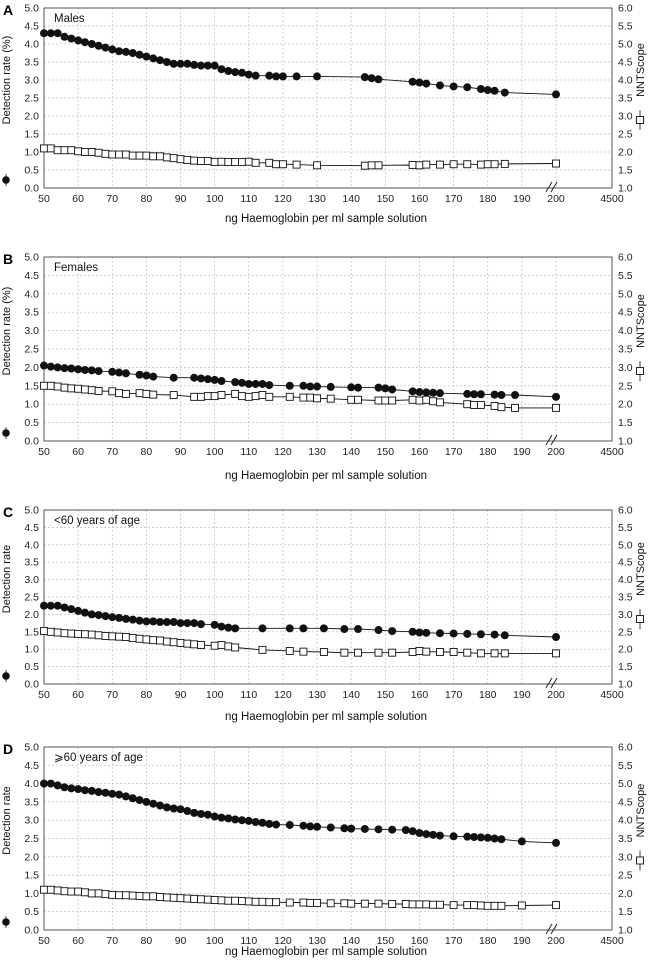 The image size is (654, 963). What do you see at coordinates (522, 695) in the screenshot?
I see `x-tick-label: 190` at bounding box center [522, 695].